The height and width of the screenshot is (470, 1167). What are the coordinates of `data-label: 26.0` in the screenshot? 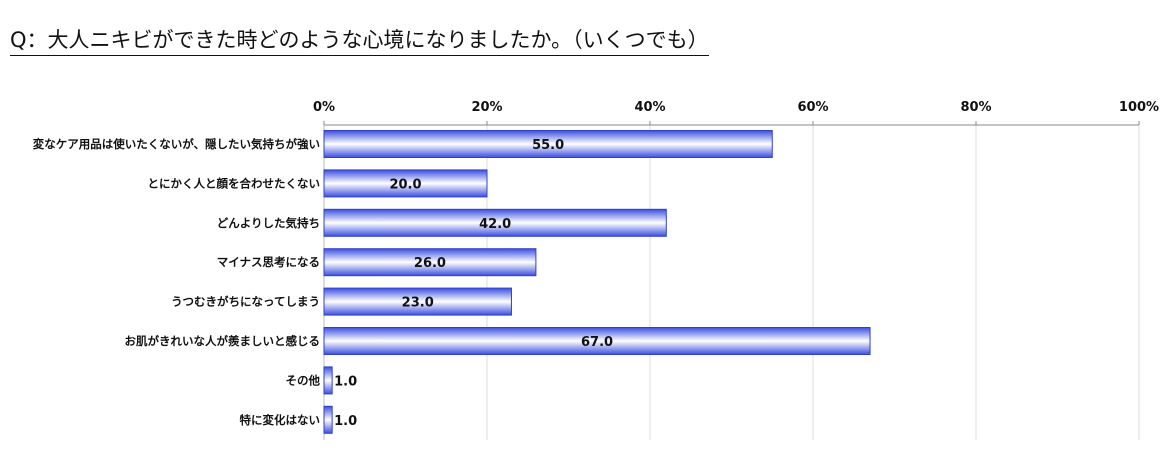 It's located at (430, 263).